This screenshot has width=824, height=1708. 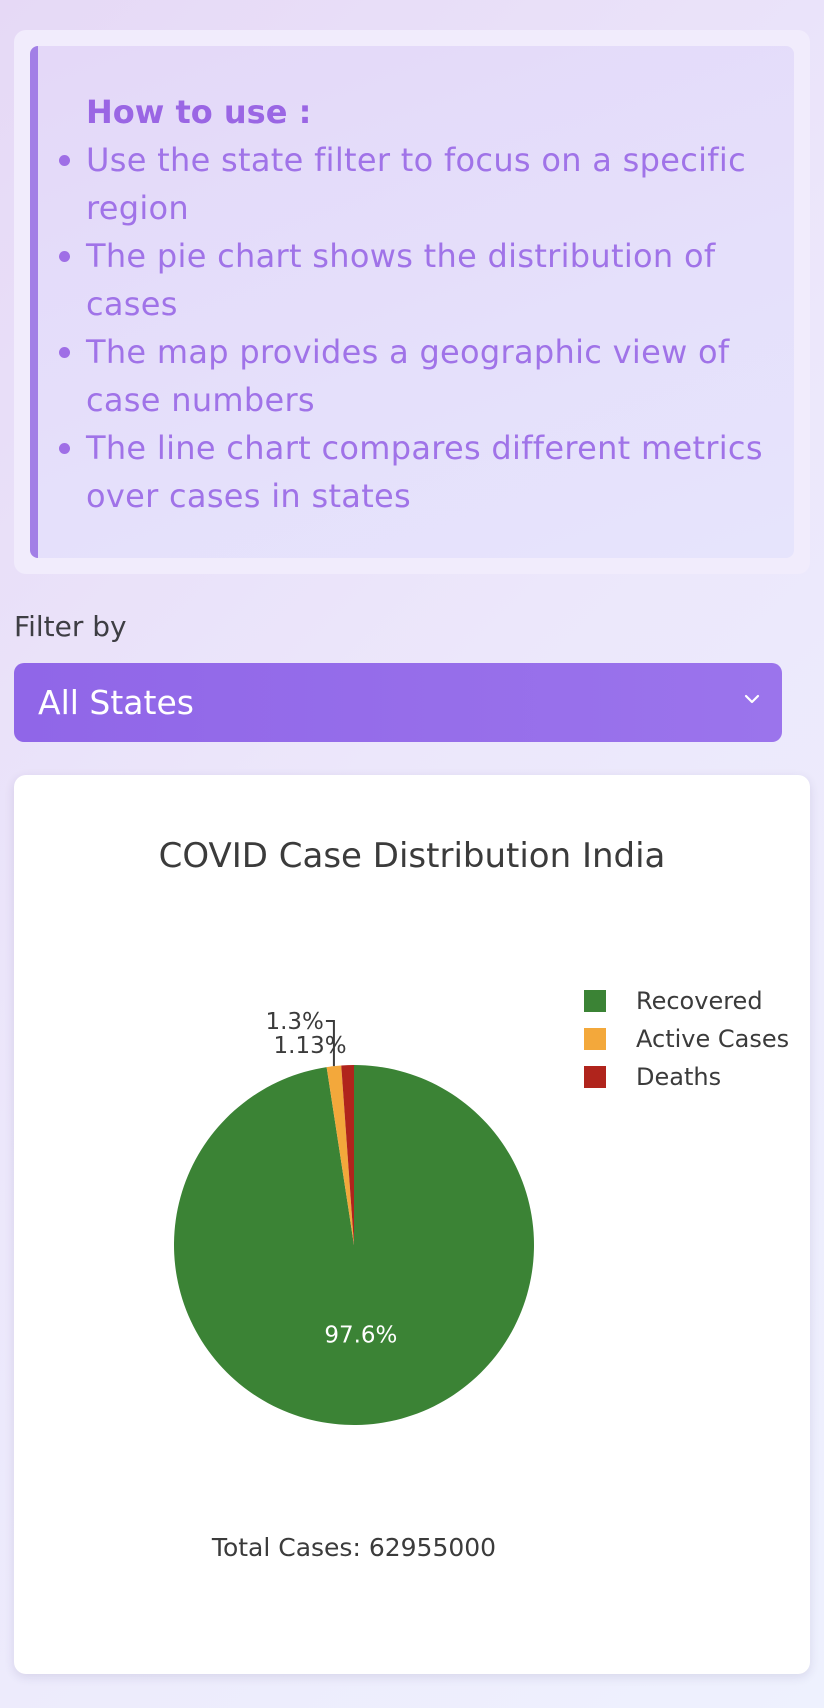 I want to click on legend-label: Active Cases, so click(x=713, y=1039).